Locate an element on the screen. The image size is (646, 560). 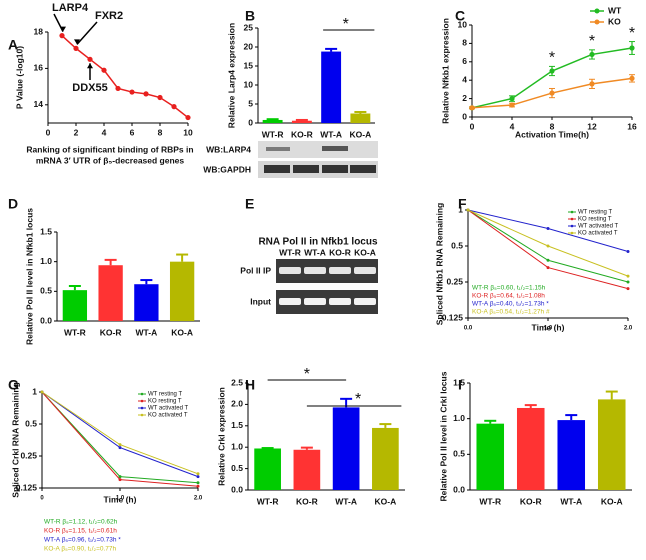
y-tick-label: 25 is located at coordinates (249, 27).